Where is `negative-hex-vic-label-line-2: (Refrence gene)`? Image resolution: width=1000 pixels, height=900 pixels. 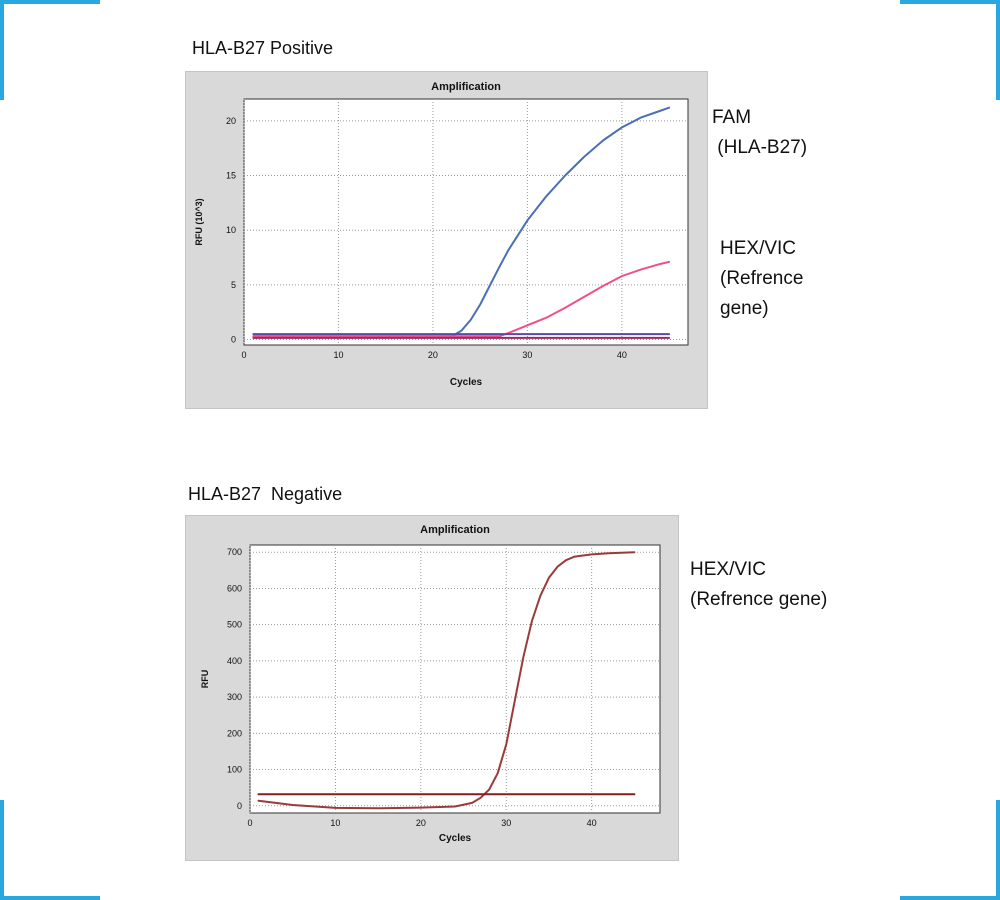 negative-hex-vic-label-line-2: (Refrence gene) is located at coordinates (759, 599).